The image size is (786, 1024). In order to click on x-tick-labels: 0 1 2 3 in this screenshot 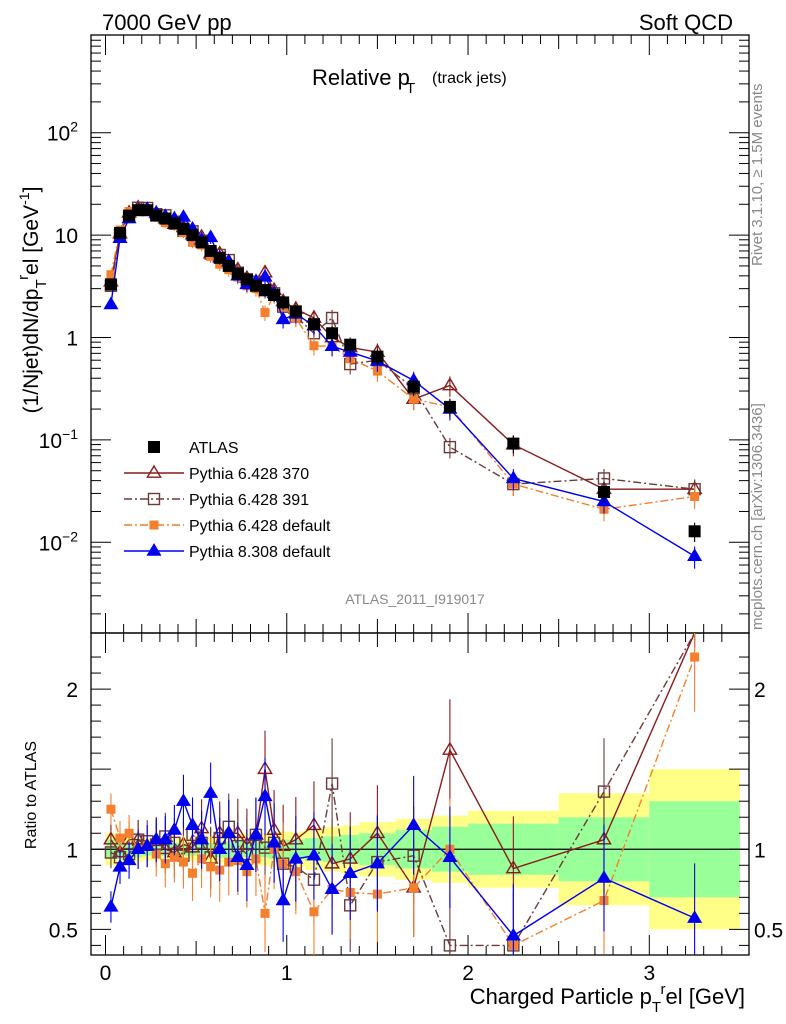, I will do `click(377, 973)`.